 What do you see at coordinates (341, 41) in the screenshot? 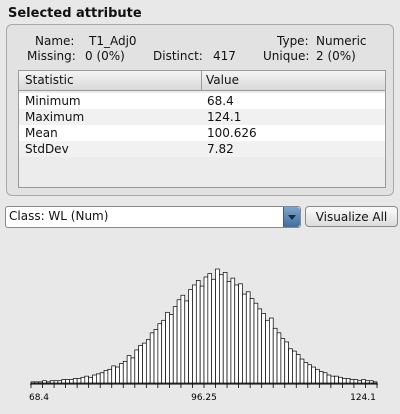
I see `type-value: Numeric` at bounding box center [341, 41].